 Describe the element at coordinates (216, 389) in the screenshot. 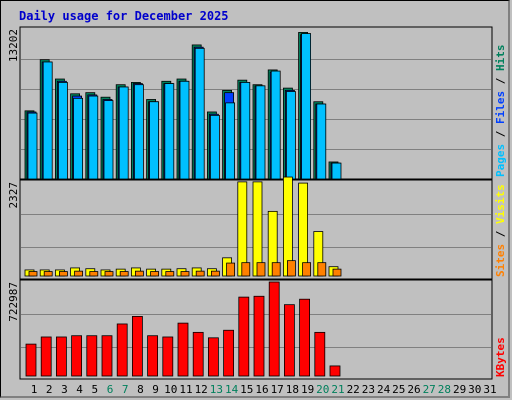

I see `x-tick-label: 13` at that location.